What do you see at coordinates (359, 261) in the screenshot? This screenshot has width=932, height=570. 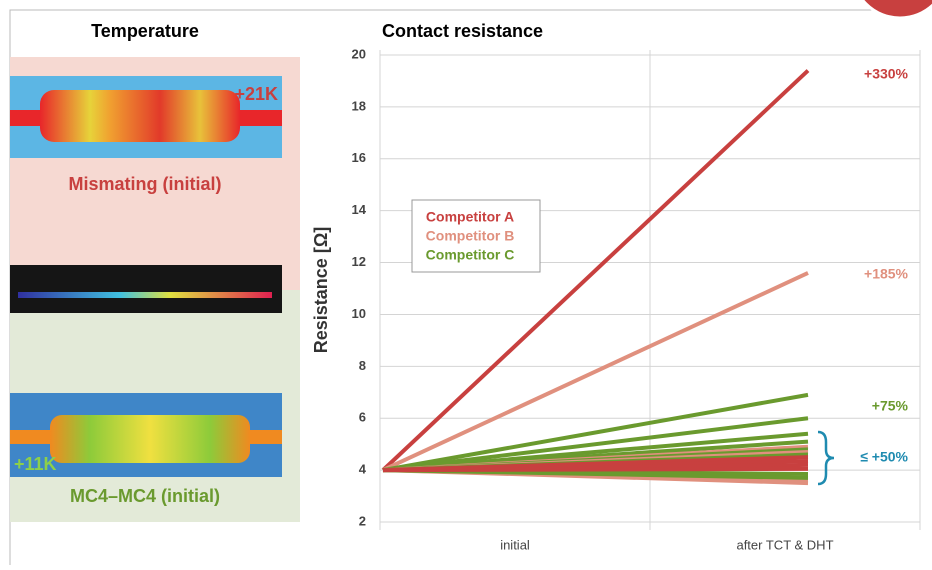 I see `y-tick-label: 12` at bounding box center [359, 261].